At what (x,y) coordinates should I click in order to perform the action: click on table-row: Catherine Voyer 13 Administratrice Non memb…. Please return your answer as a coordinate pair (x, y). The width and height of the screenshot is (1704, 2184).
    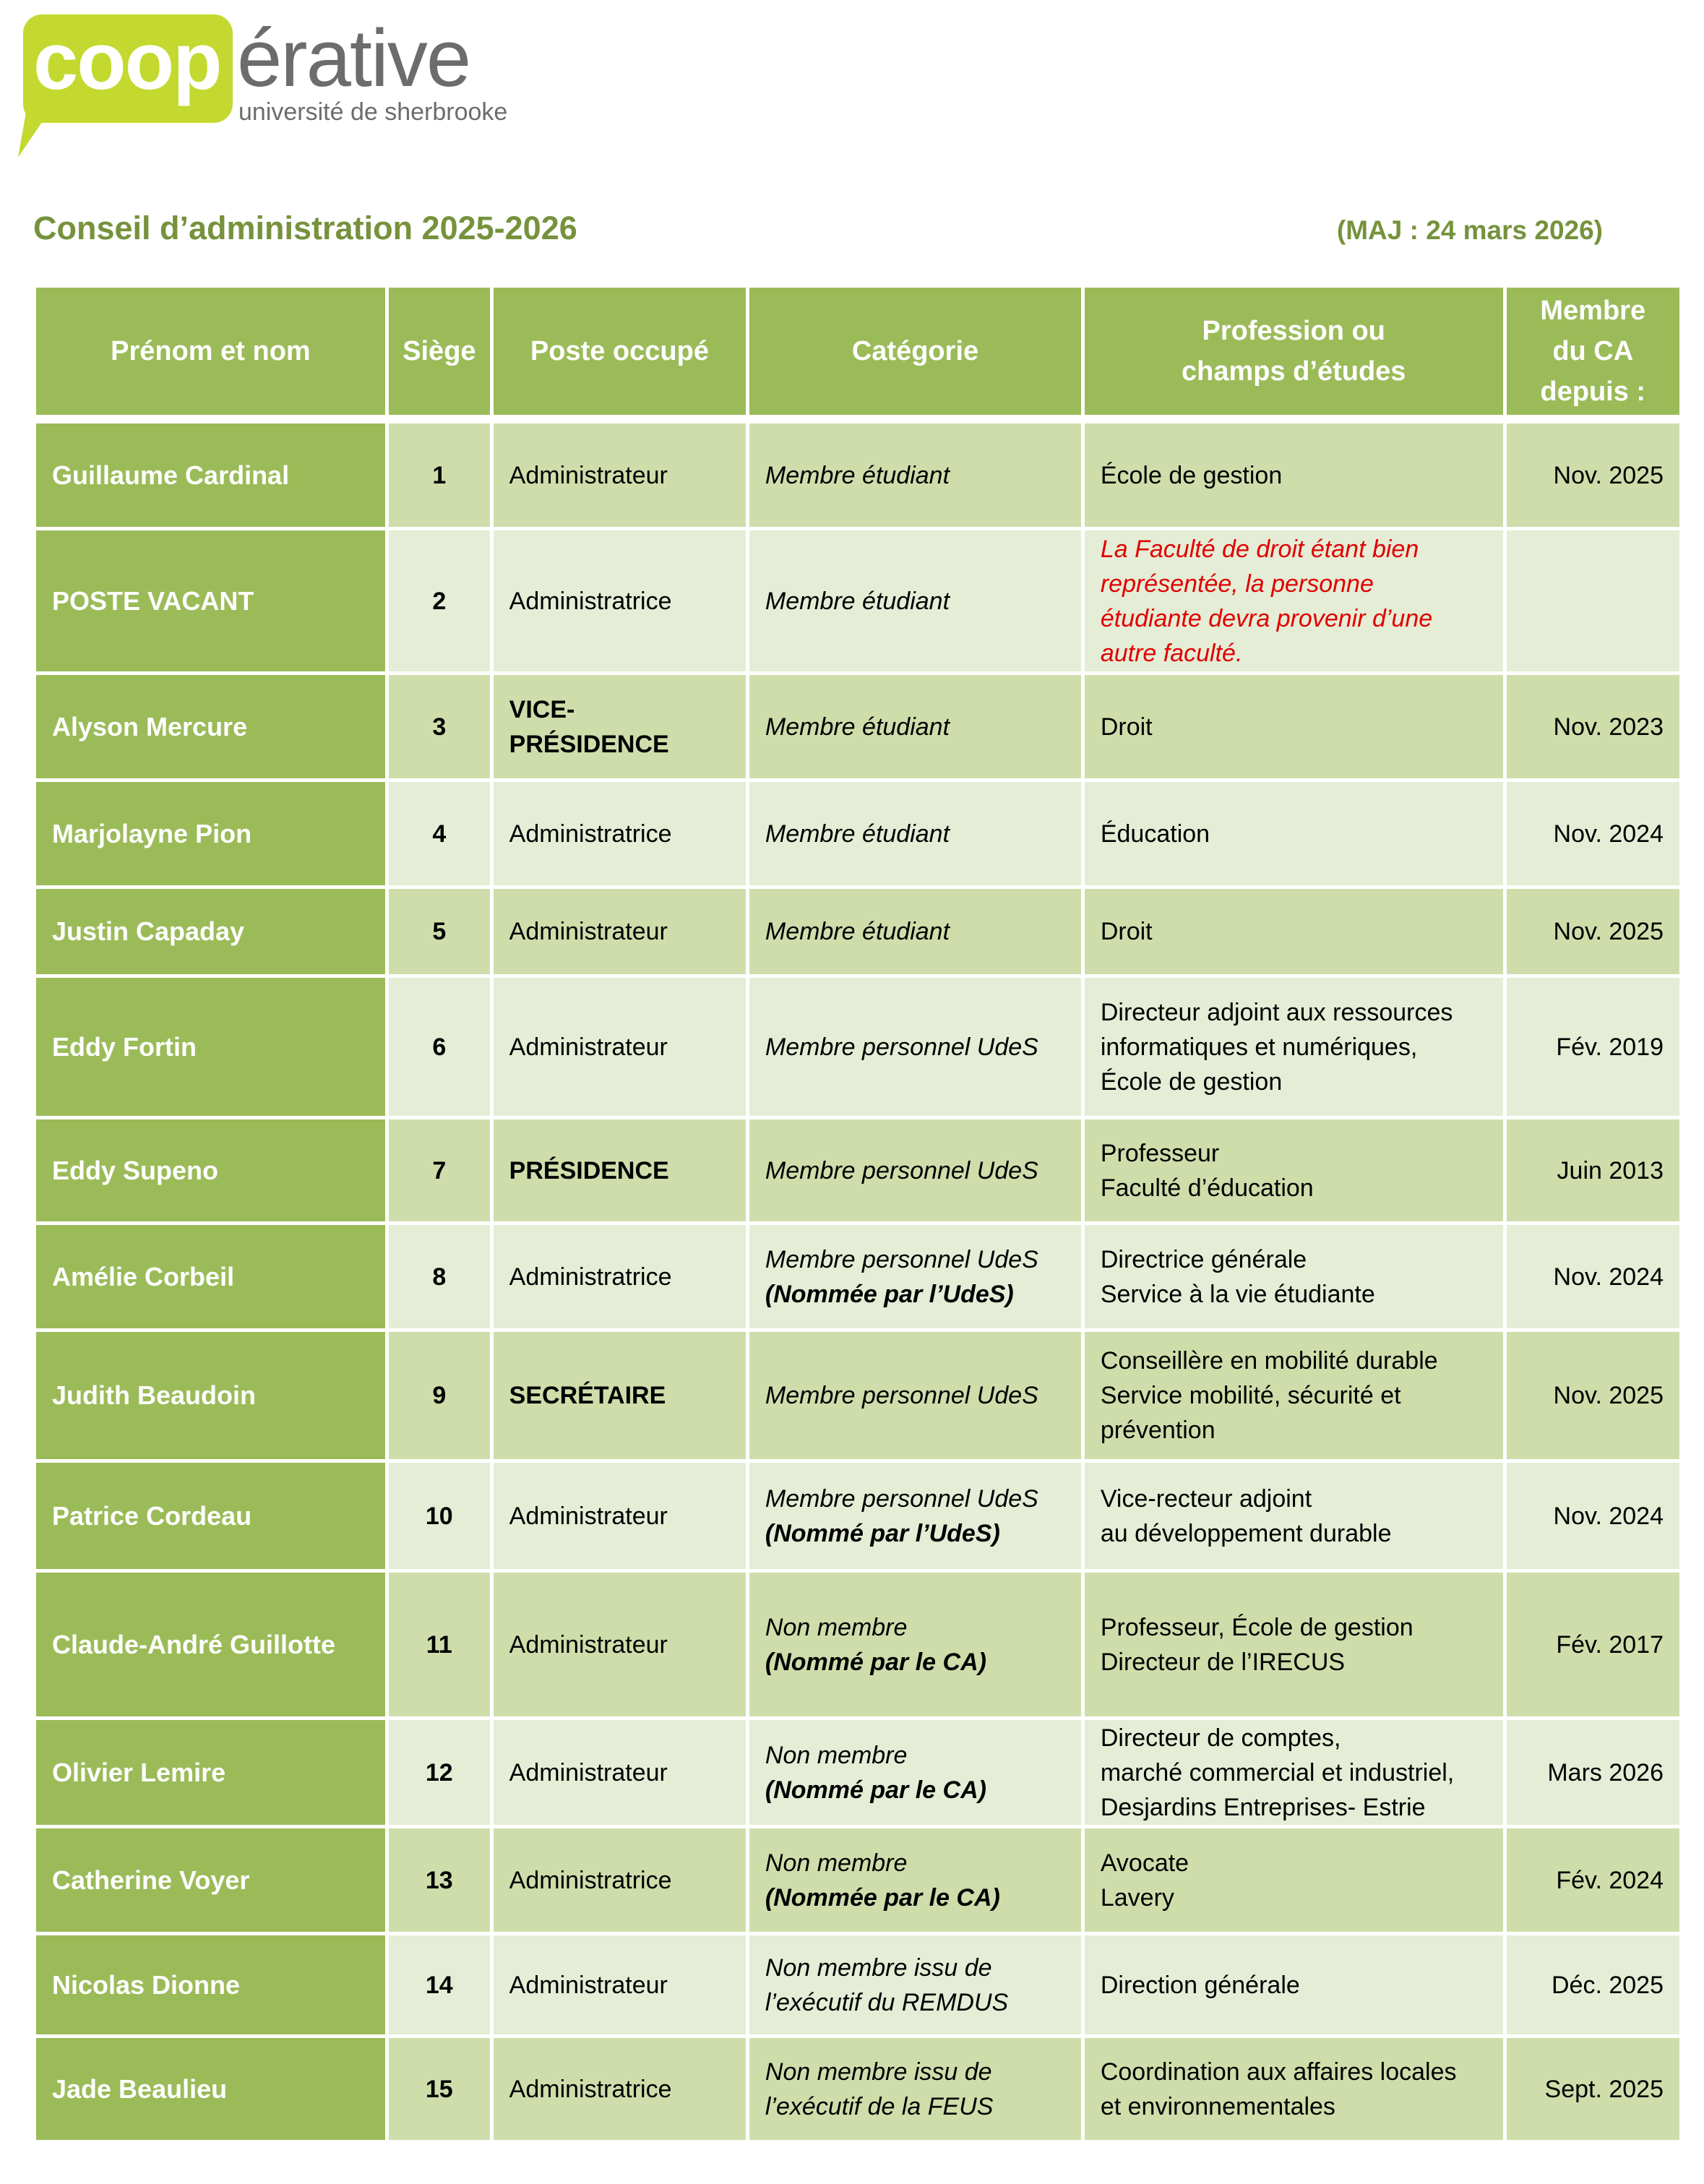
    Looking at the image, I should click on (857, 1880).